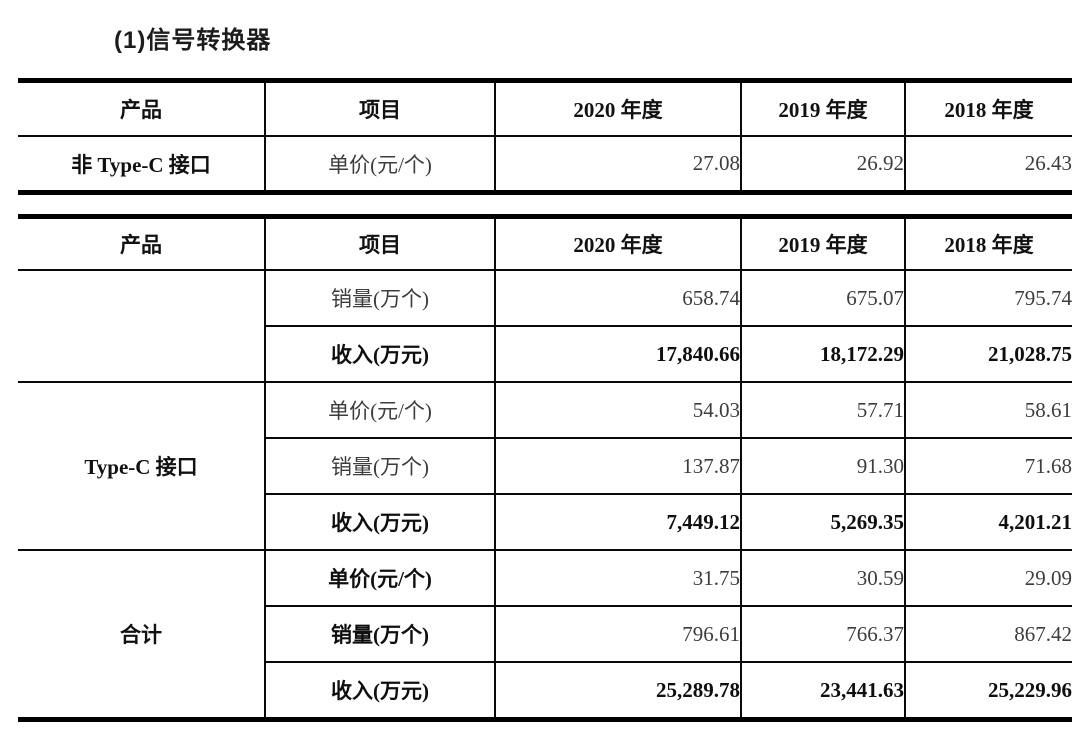 The image size is (1080, 740). I want to click on value-cell-2020: 31.75, so click(618, 578).